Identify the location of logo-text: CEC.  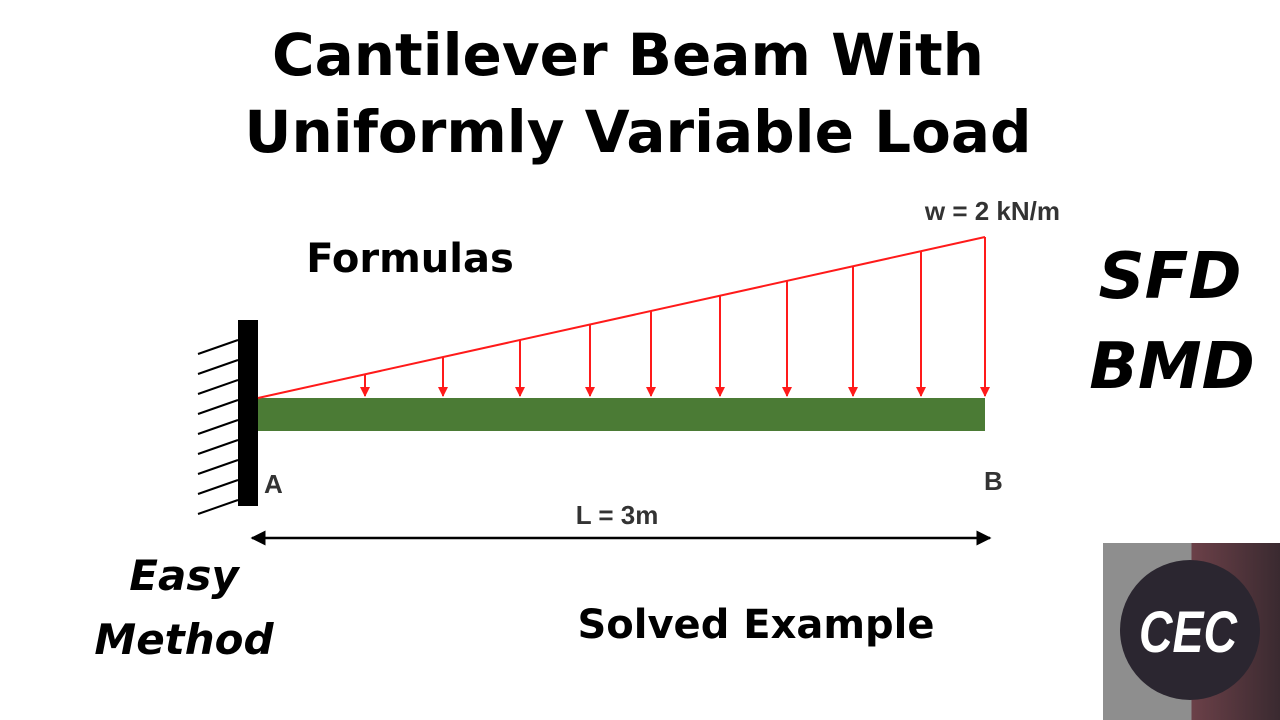
(1188, 632).